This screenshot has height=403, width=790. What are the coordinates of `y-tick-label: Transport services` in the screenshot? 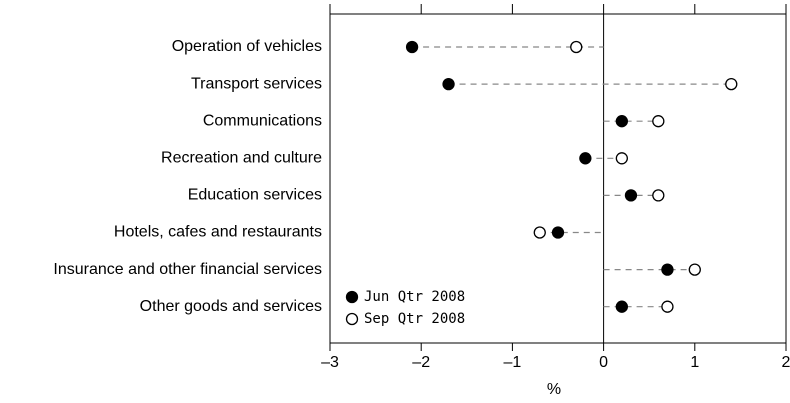 It's located at (256, 83).